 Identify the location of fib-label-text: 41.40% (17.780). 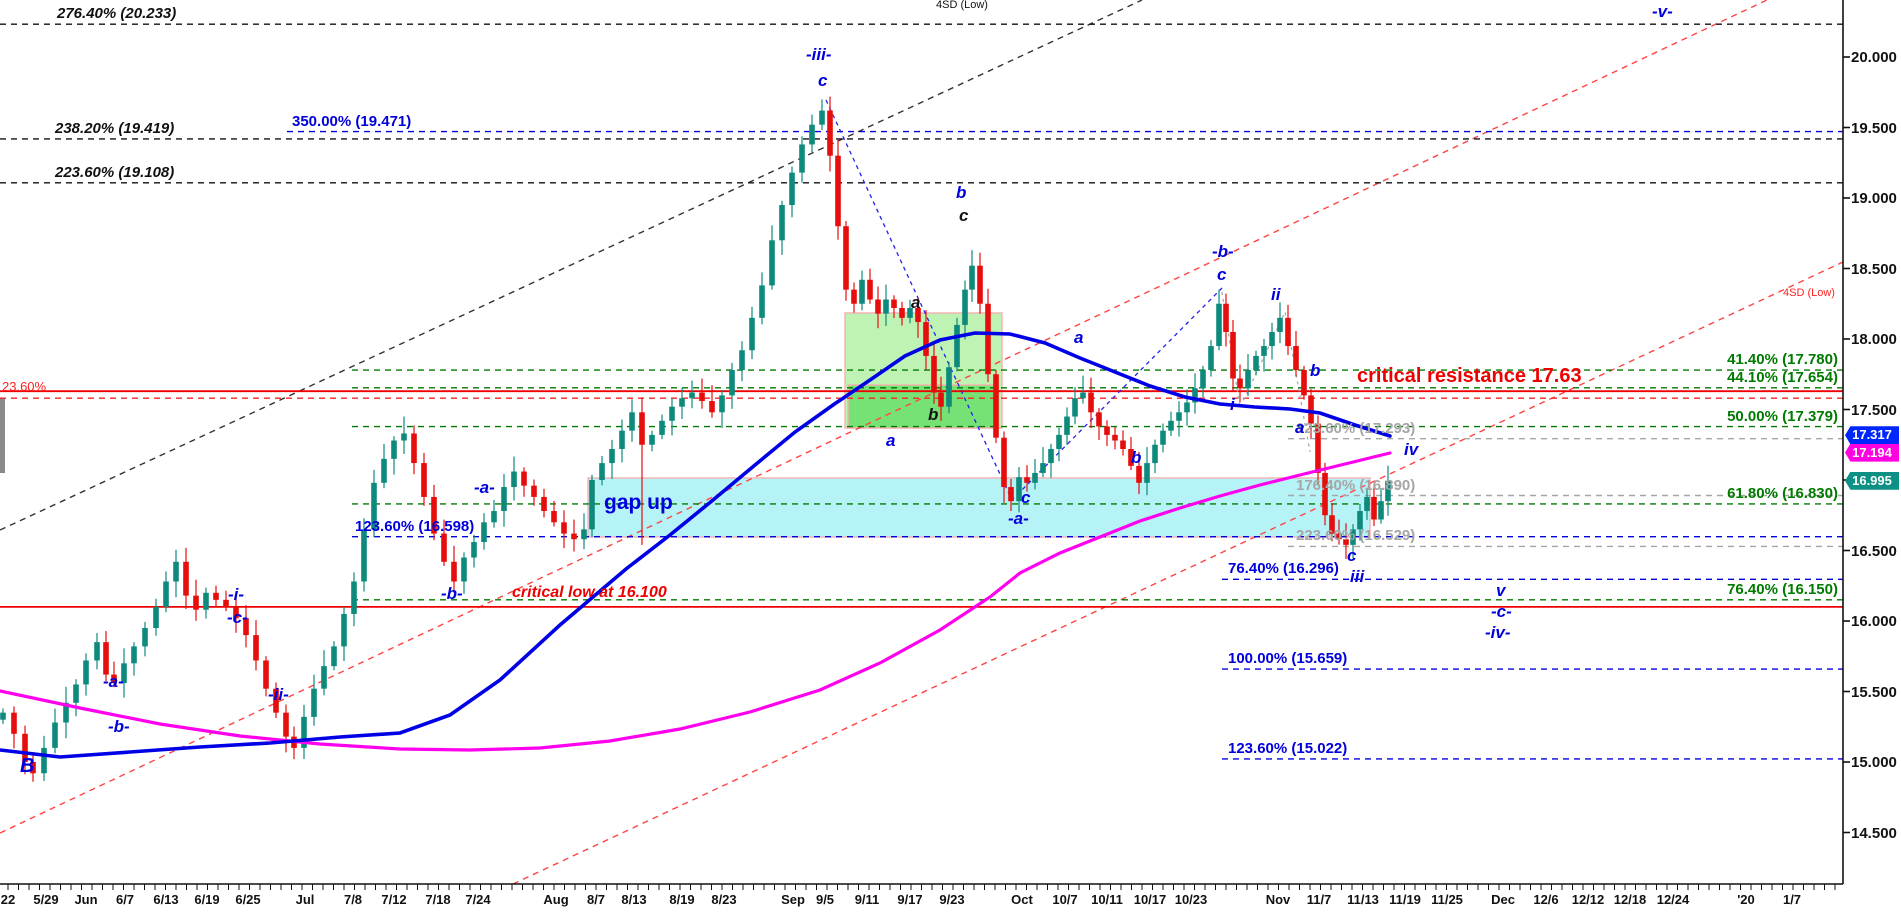
(1782, 360).